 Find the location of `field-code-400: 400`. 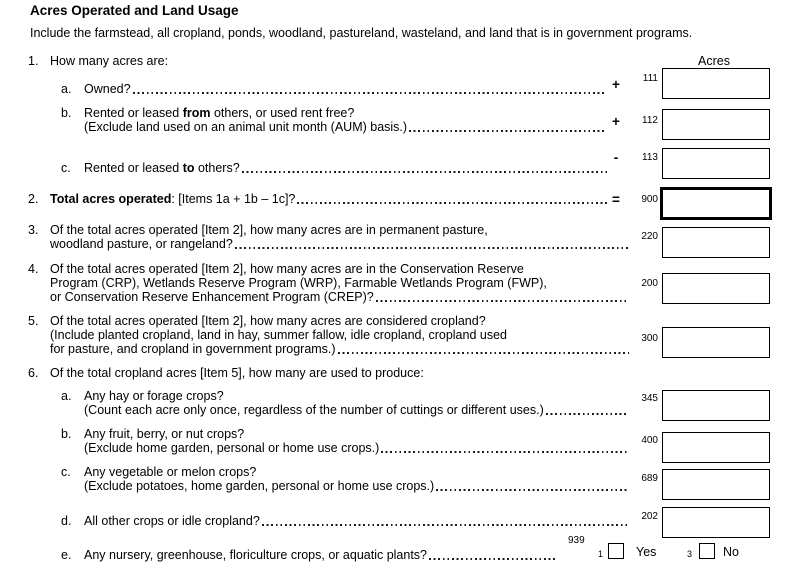

field-code-400: 400 is located at coordinates (649, 440).